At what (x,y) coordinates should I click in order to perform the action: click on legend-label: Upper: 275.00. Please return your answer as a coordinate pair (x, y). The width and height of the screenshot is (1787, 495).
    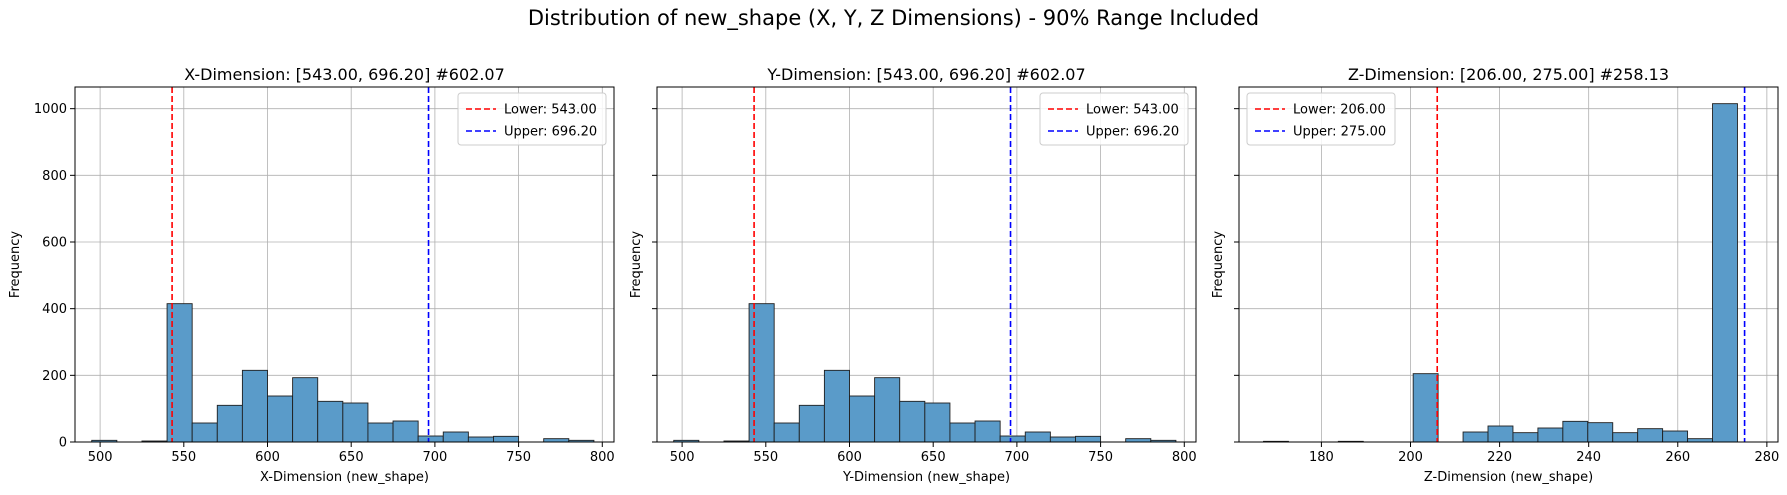
    Looking at the image, I should click on (1339, 132).